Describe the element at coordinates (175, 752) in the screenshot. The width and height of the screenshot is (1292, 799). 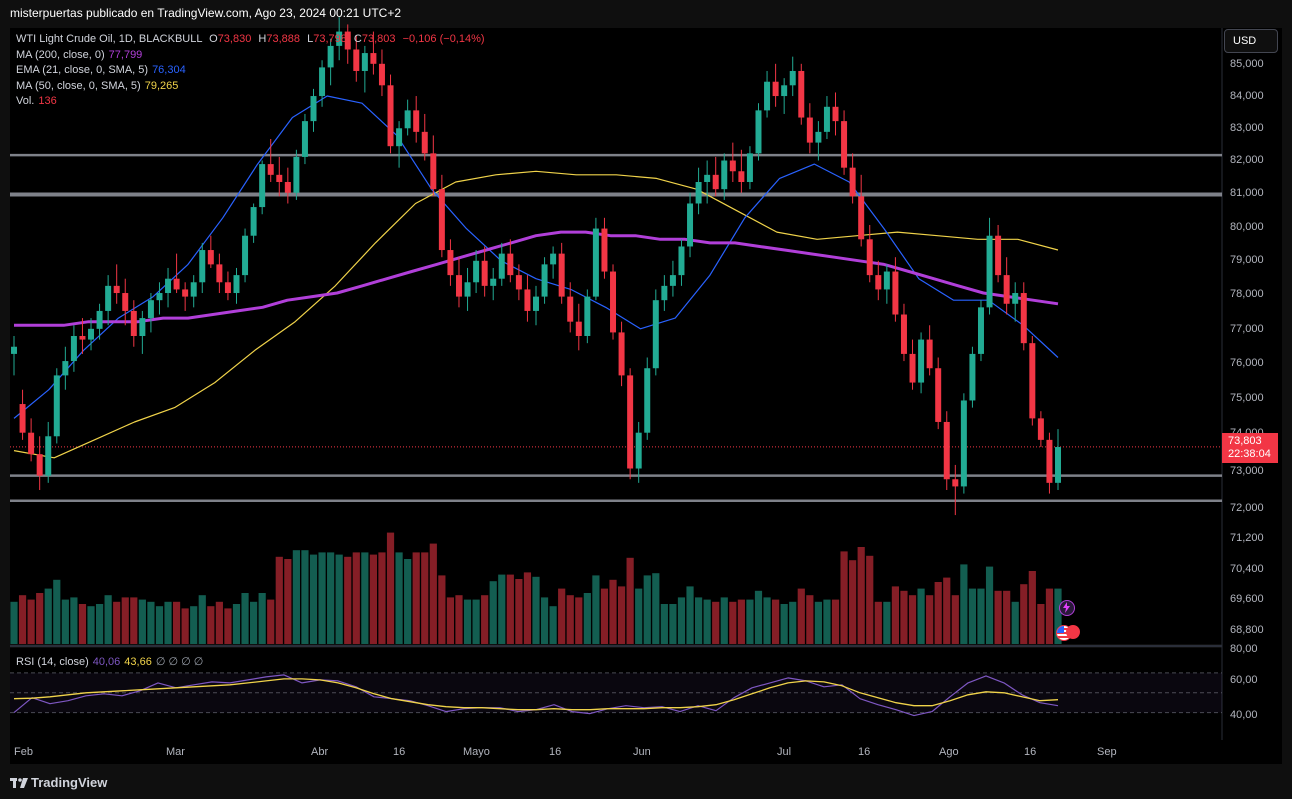
I see `time-tick-label: Mar` at that location.